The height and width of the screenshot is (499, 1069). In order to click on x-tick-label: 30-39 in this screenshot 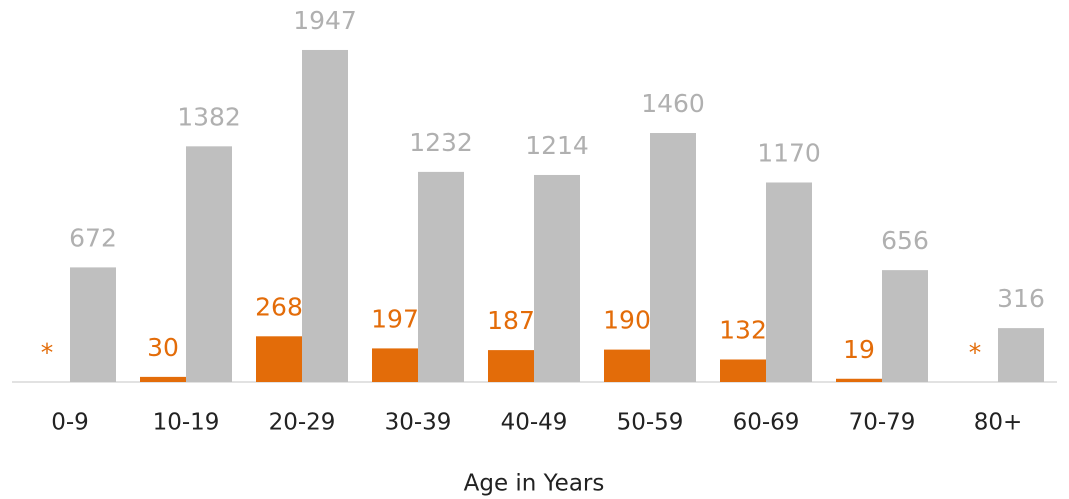, I will do `click(418, 423)`.